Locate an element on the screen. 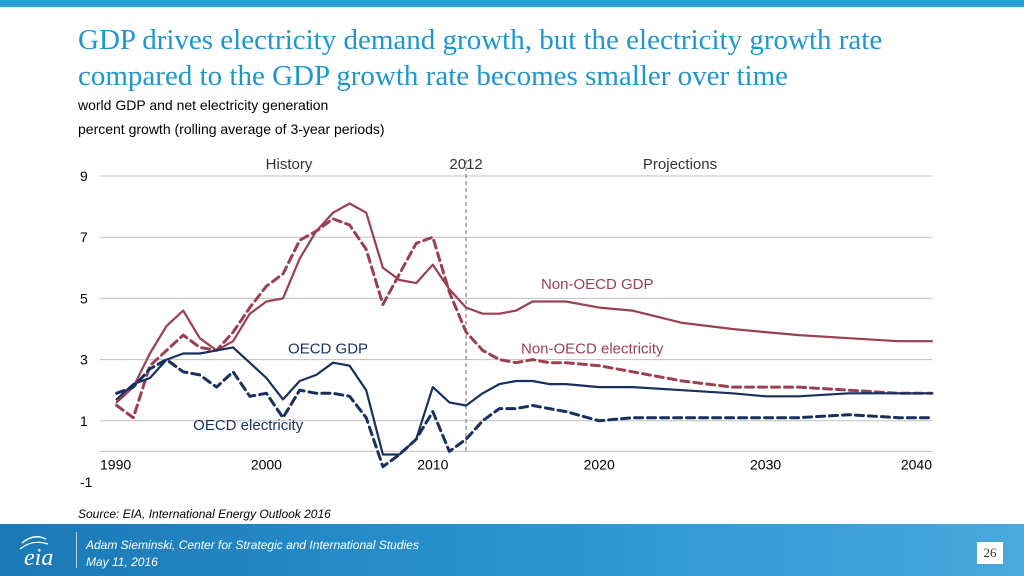 This screenshot has height=576, width=1024. y-tick-label: -1 is located at coordinates (86, 482).